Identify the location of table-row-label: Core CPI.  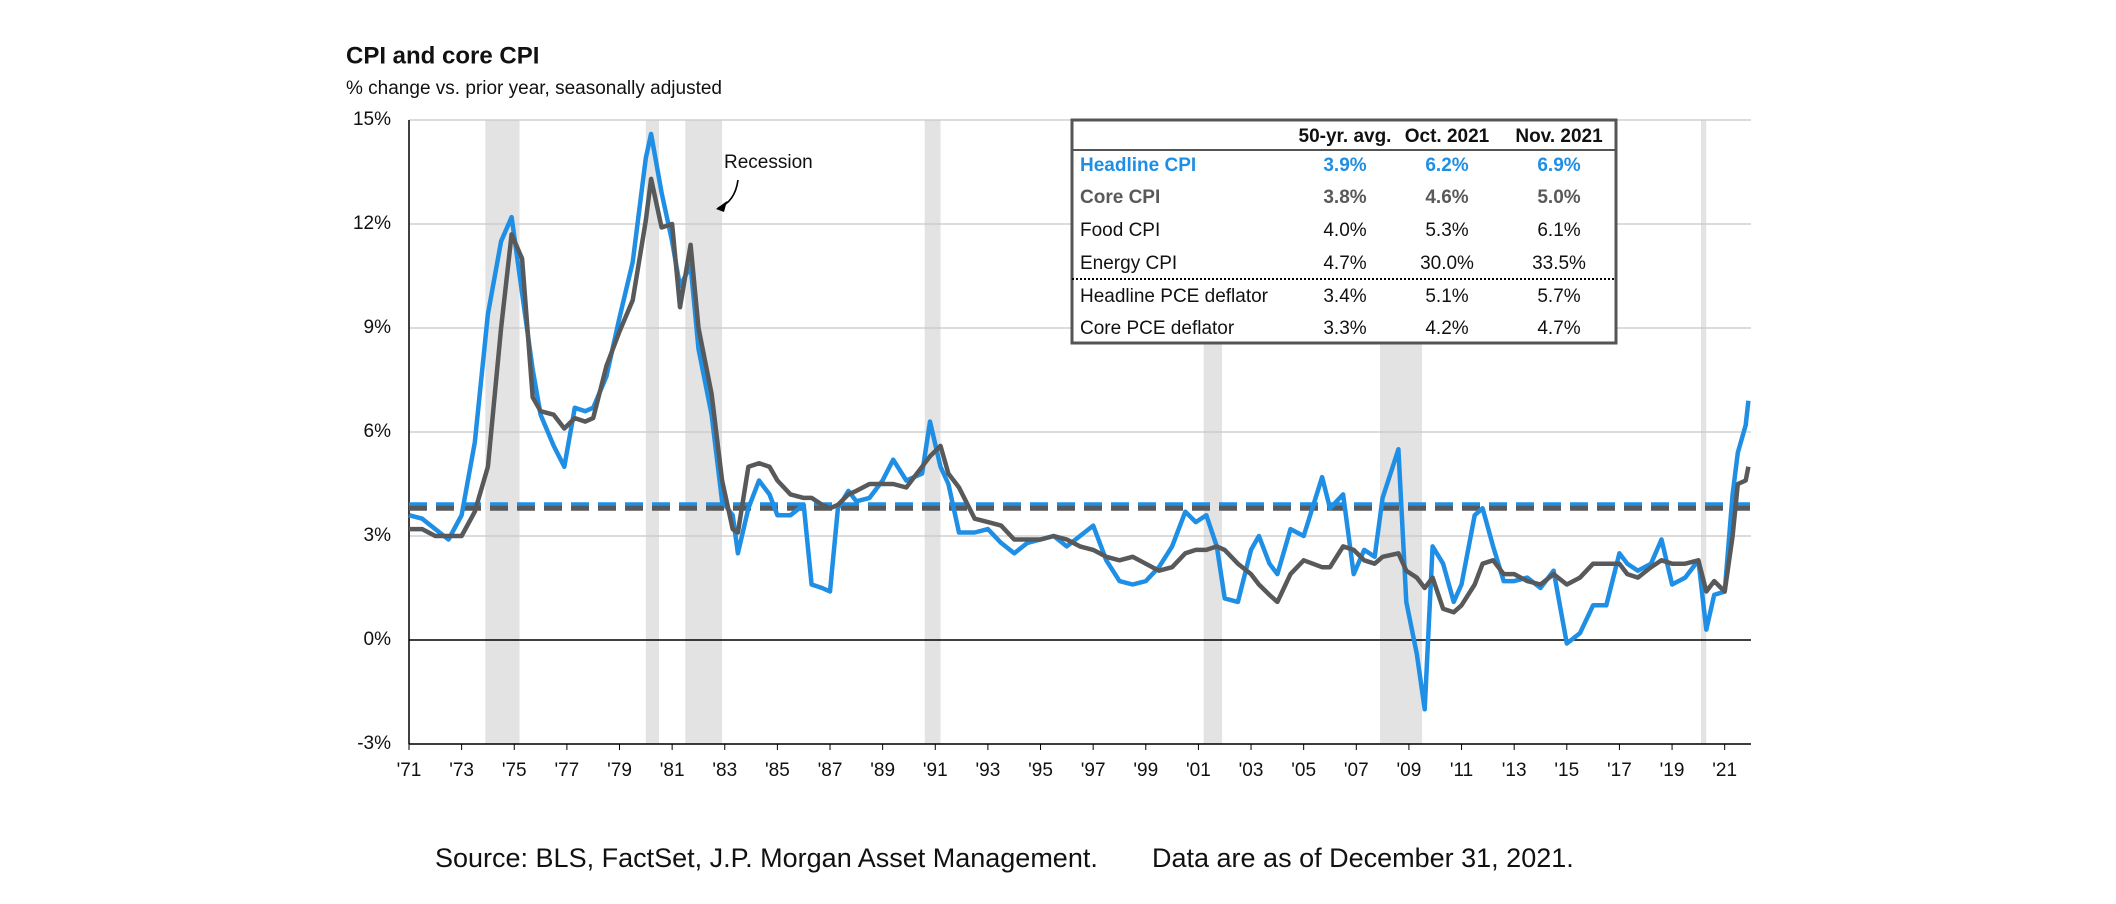
(1120, 197).